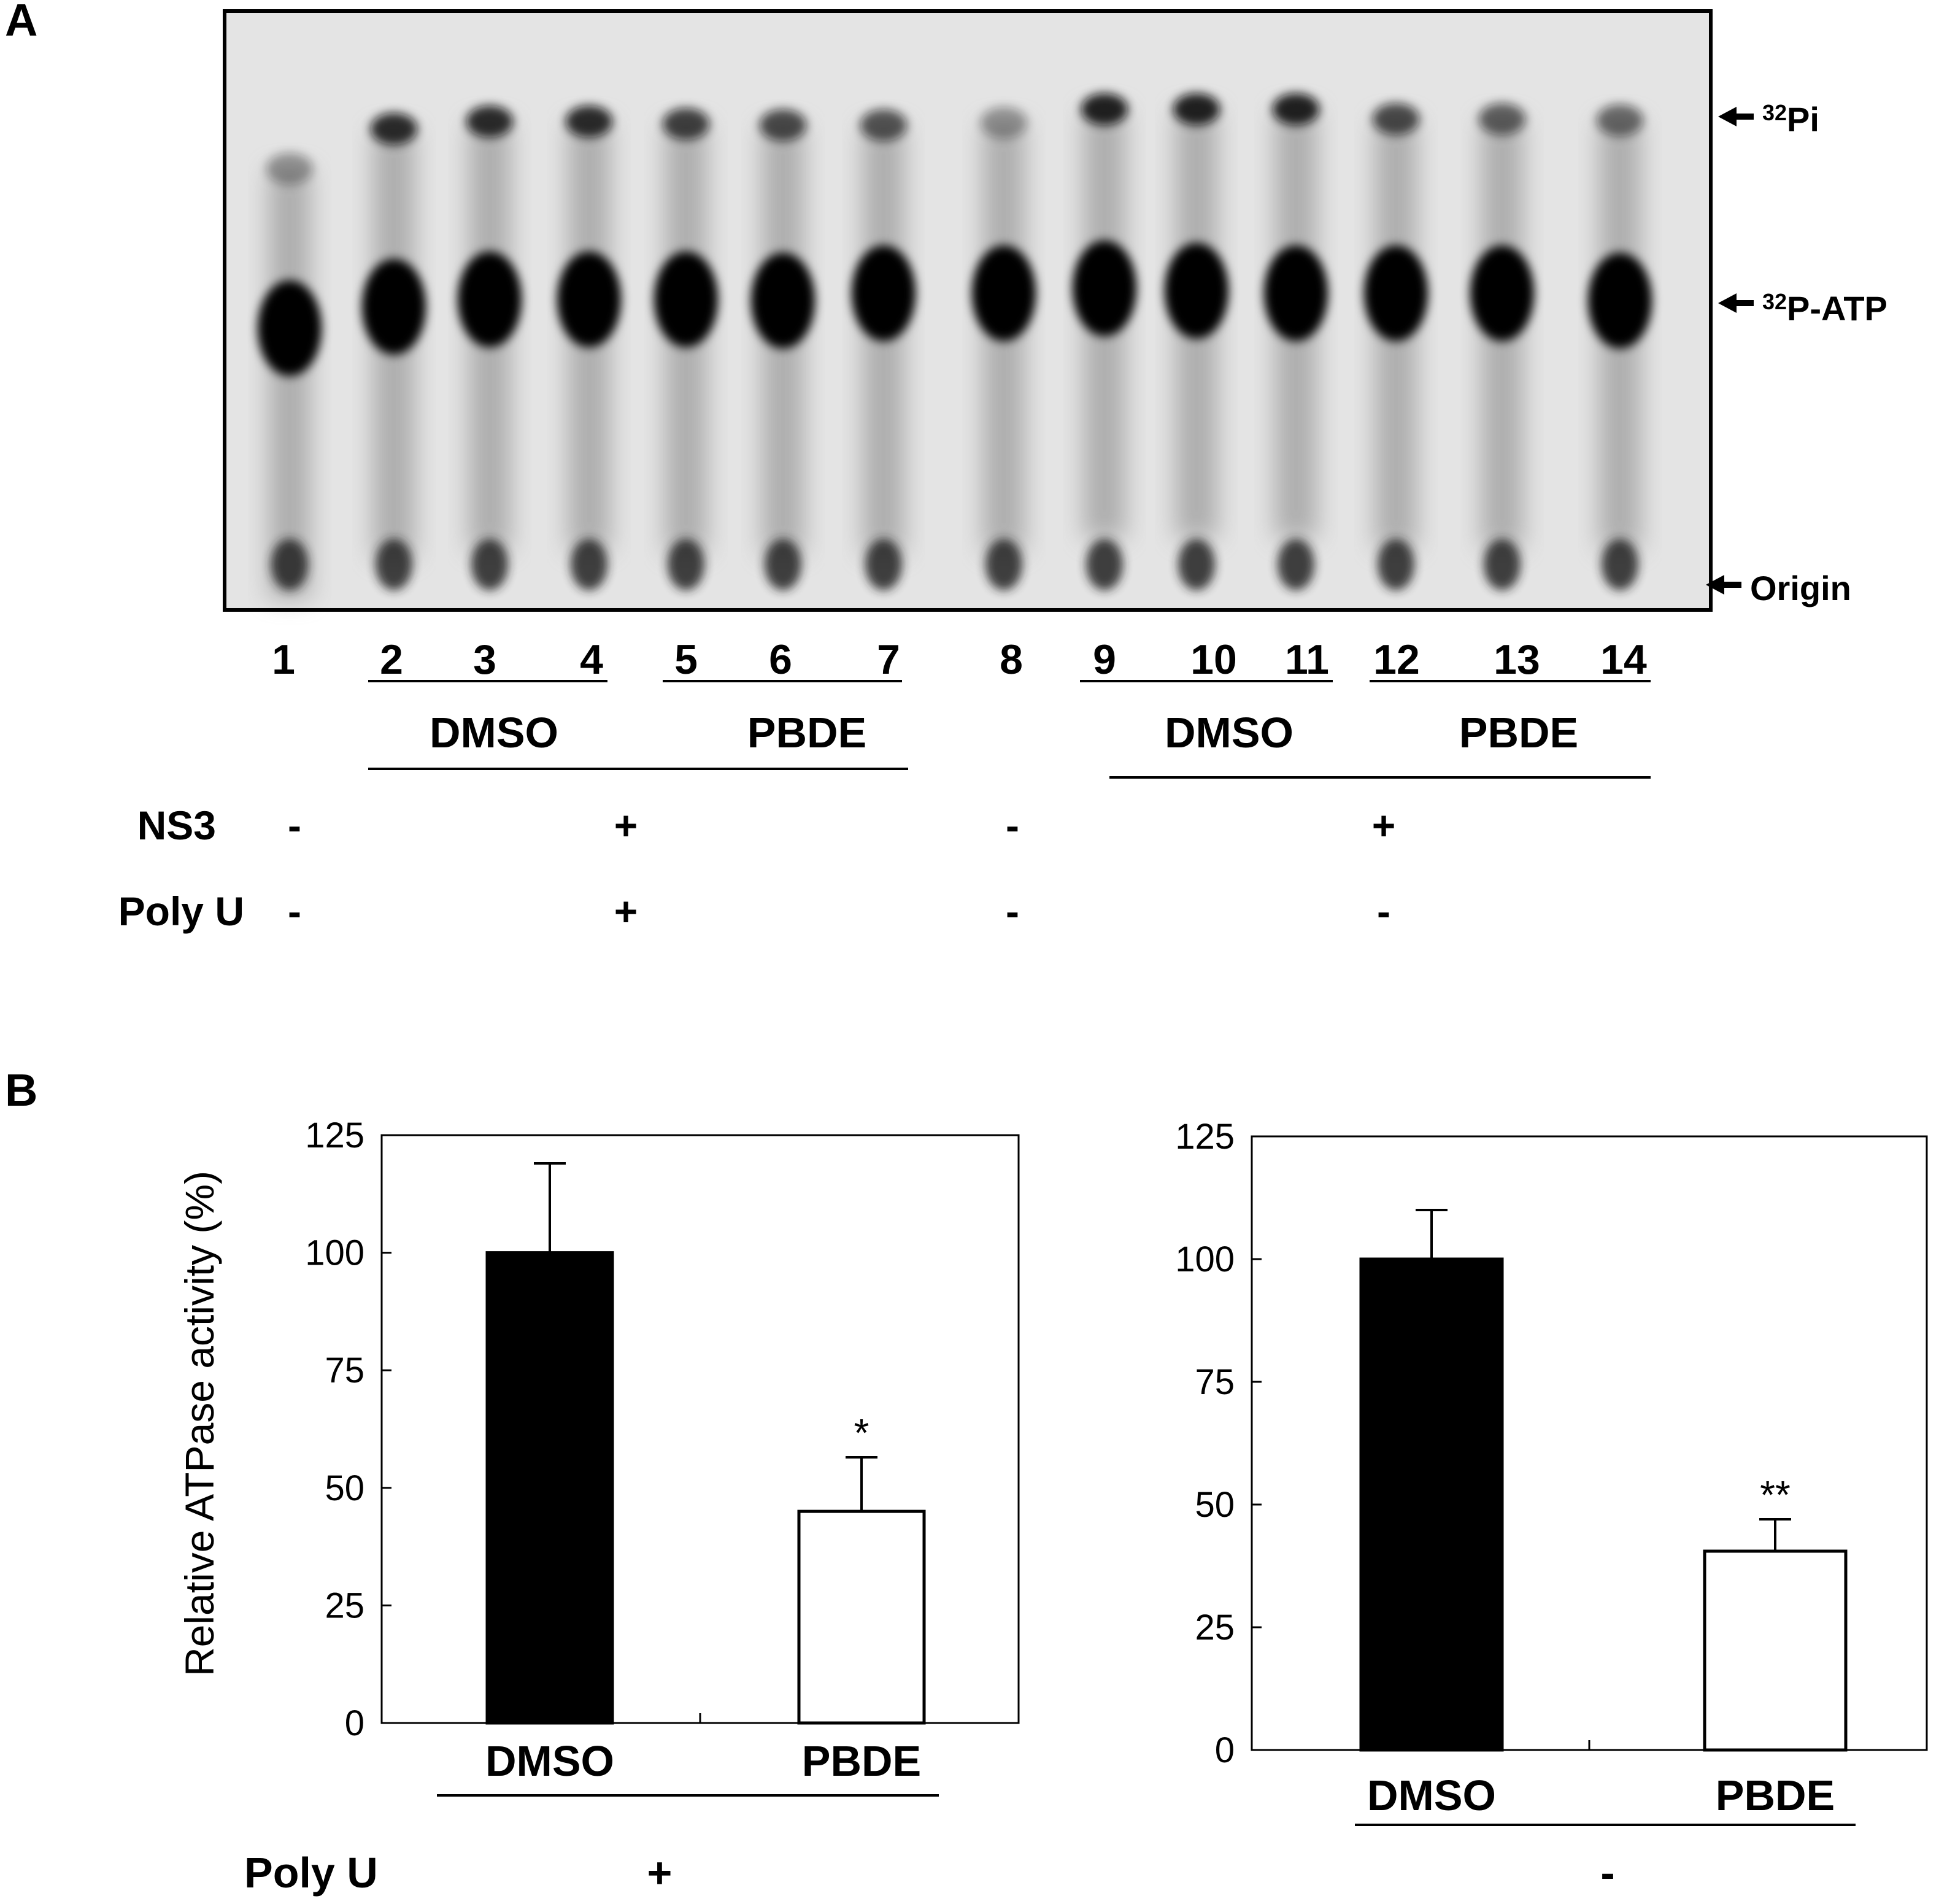 The image size is (1947, 1904). What do you see at coordinates (181, 911) in the screenshot?
I see `row-label-poly-u: Poly U` at bounding box center [181, 911].